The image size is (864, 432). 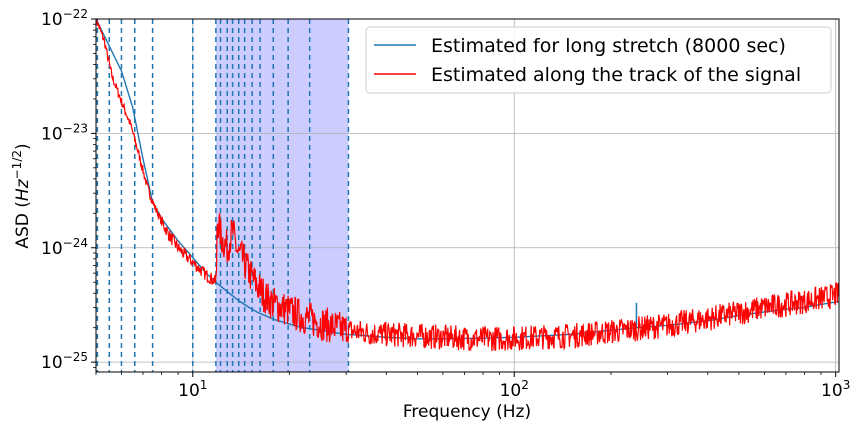 I want to click on legend-box, so click(x=598, y=60).